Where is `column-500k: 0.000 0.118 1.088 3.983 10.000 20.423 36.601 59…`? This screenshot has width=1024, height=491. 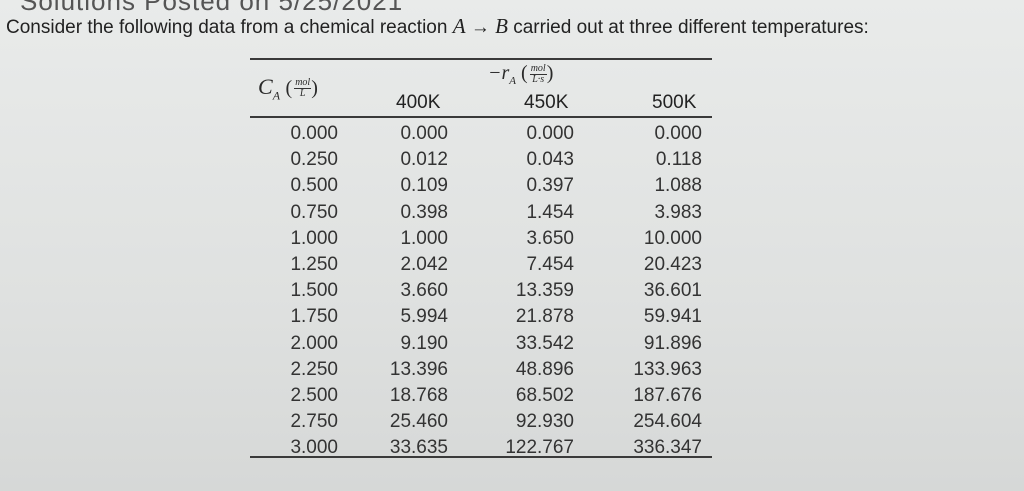 column-500k: 0.000 0.118 1.088 3.983 10.000 20.423 36.601 59… is located at coordinates (659, 291).